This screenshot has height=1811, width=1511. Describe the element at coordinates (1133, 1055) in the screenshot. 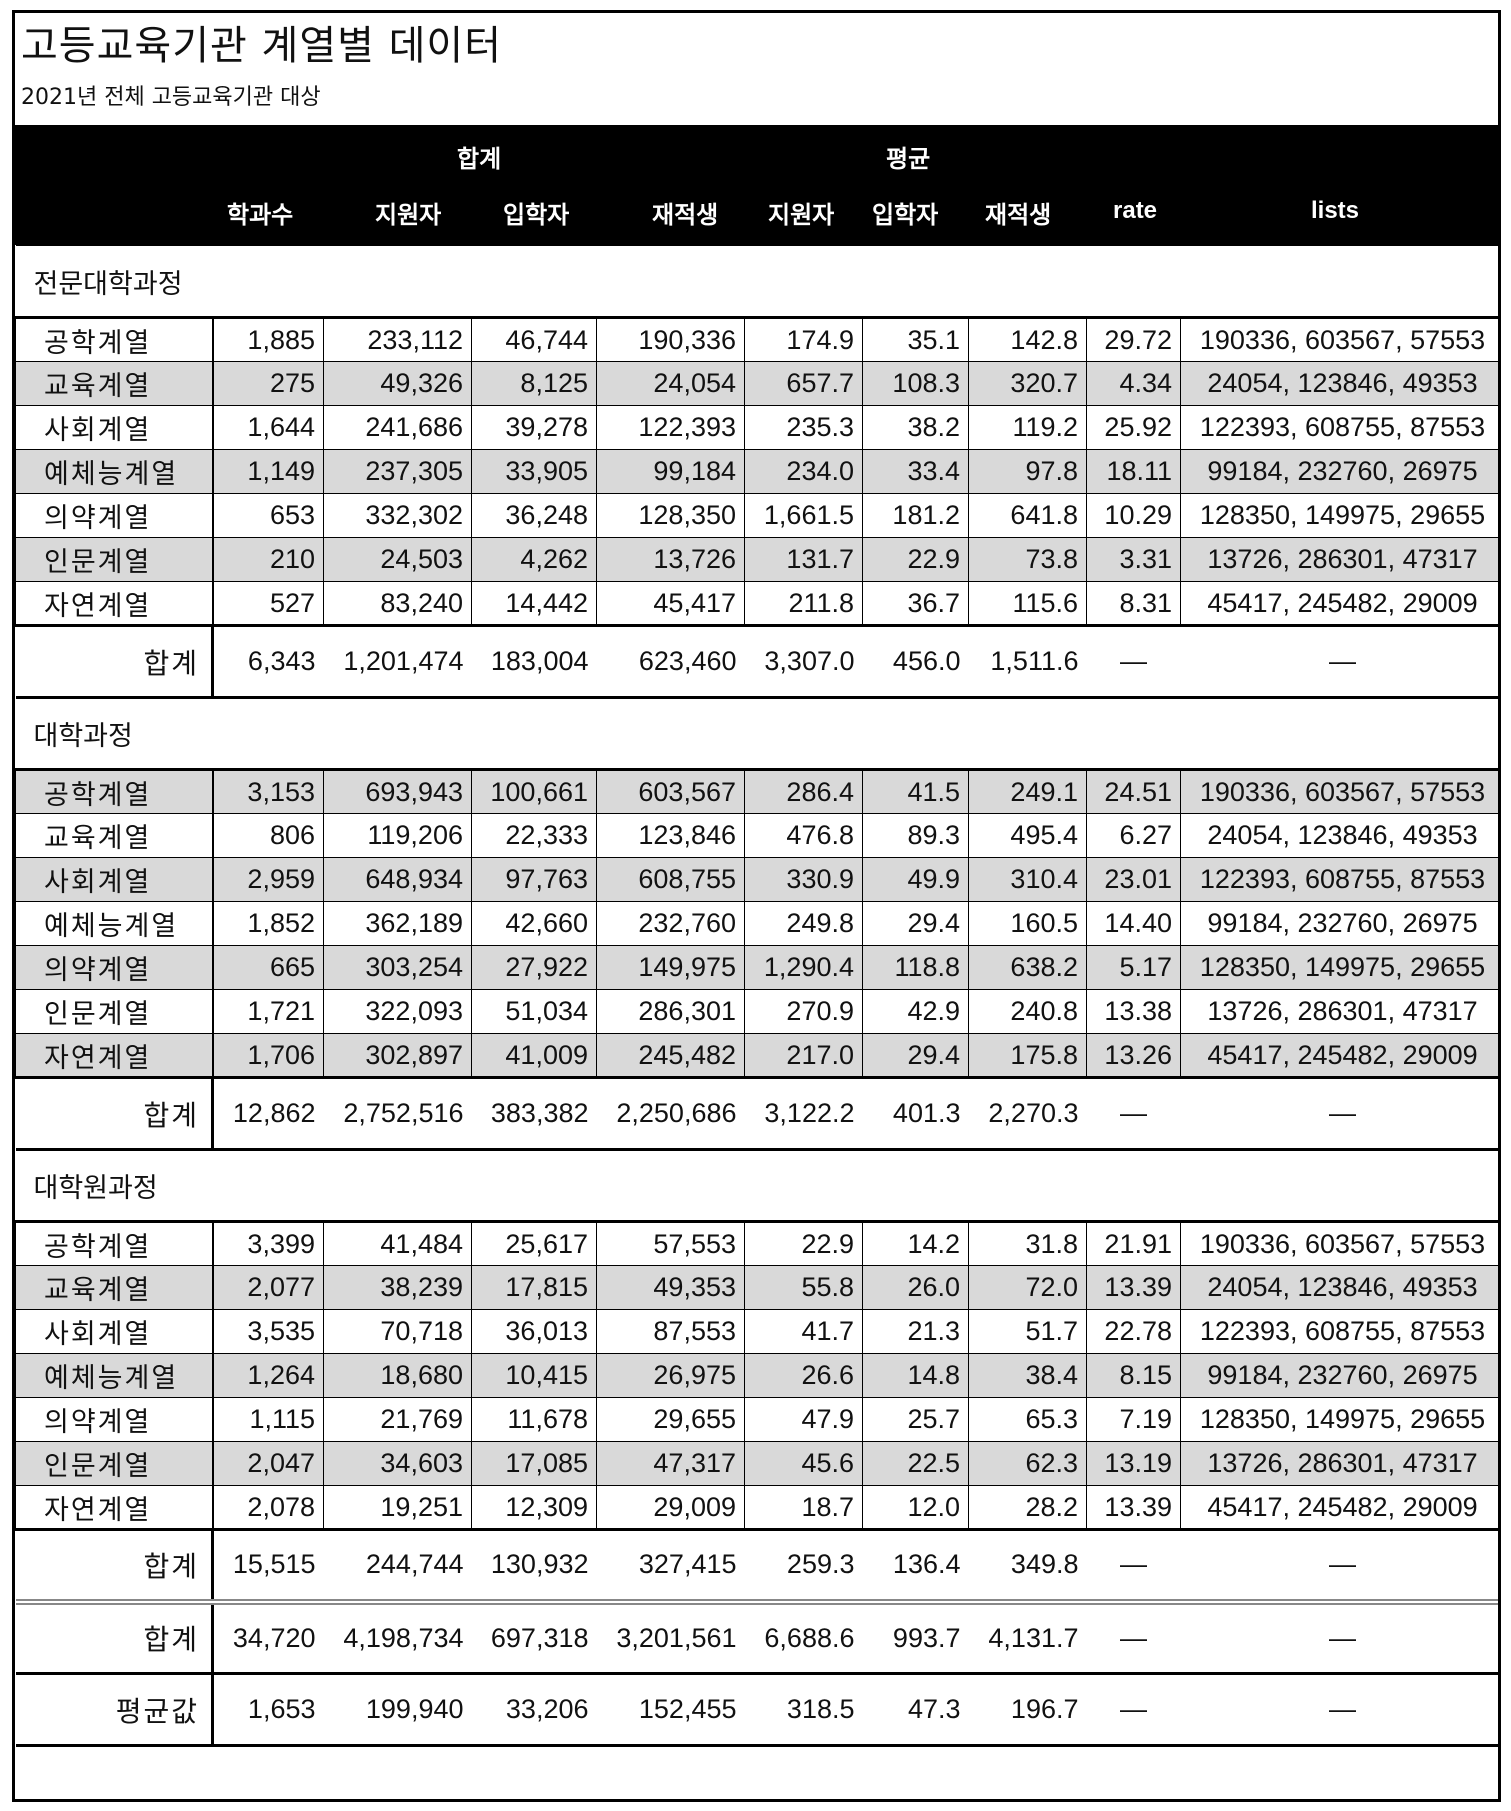

I see `rate-cell: 13.26` at that location.